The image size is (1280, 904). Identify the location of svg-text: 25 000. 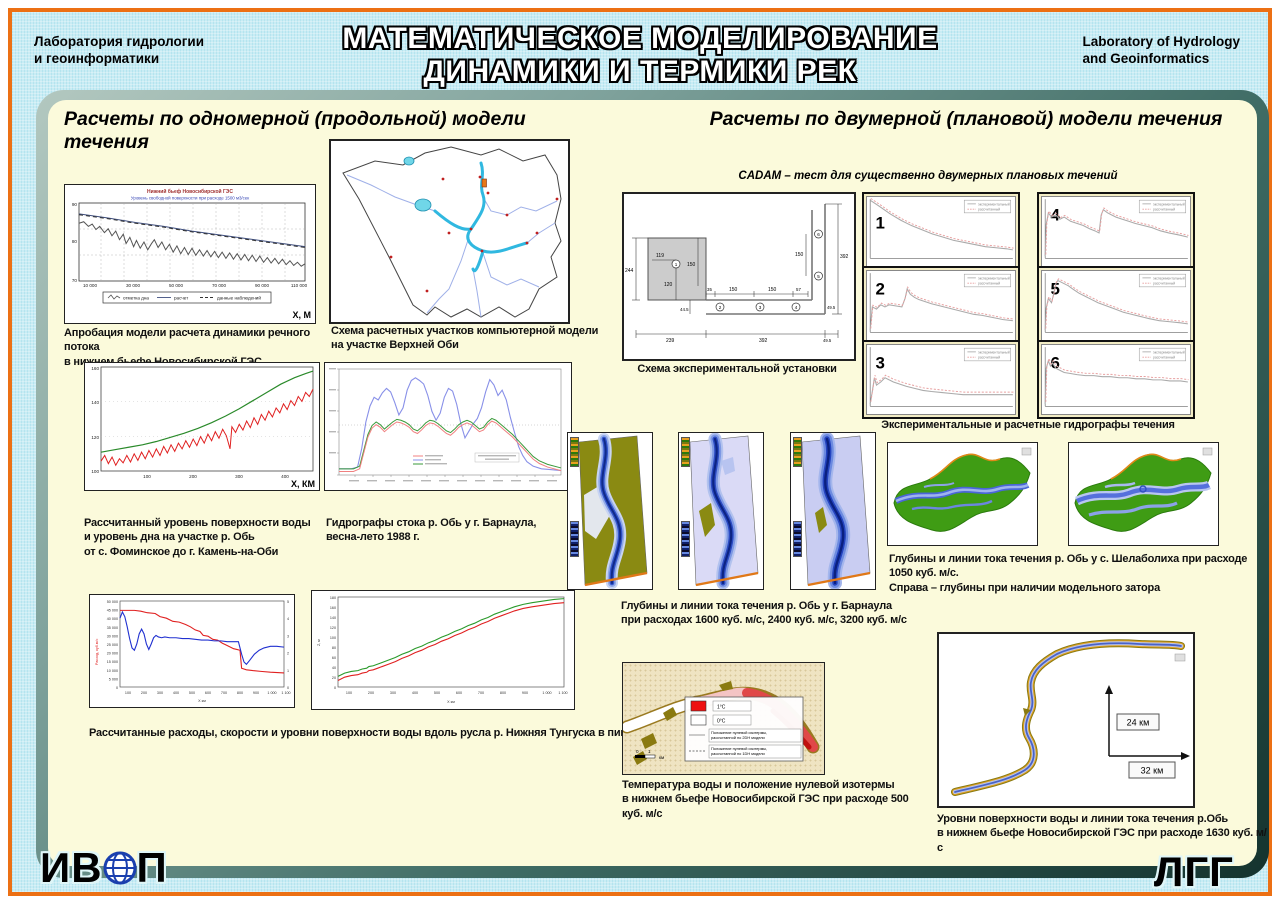
(112, 645).